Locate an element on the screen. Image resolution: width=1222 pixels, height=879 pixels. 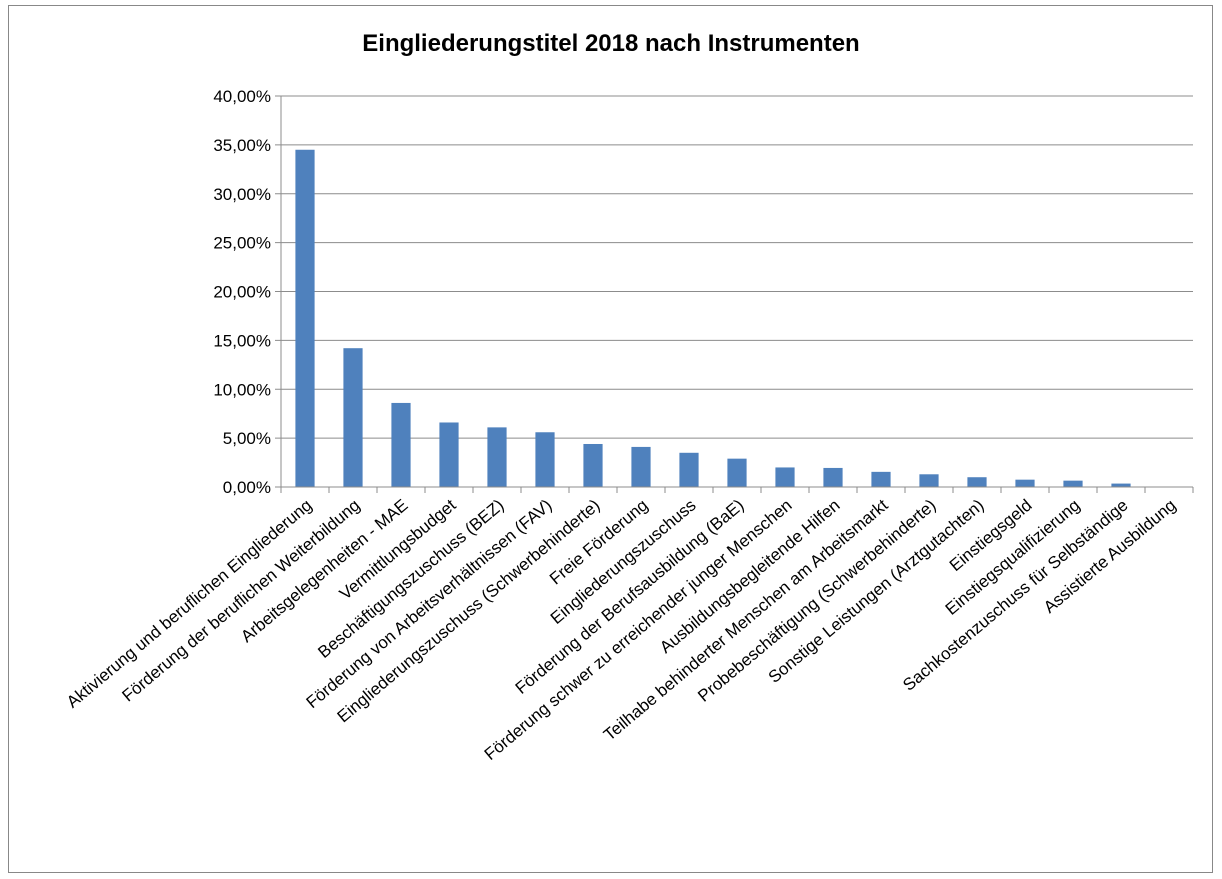
y-tick-label: 5,00% is located at coordinates (247, 438).